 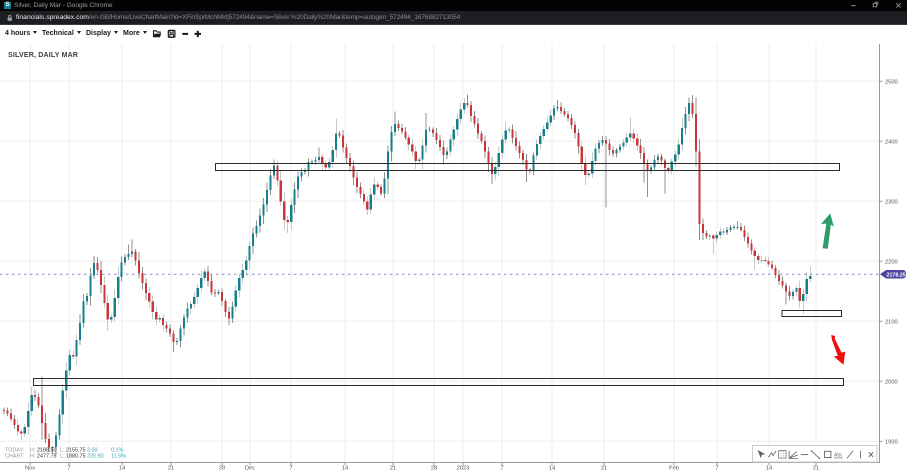 I want to click on svg-text: 2200, so click(x=891, y=262).